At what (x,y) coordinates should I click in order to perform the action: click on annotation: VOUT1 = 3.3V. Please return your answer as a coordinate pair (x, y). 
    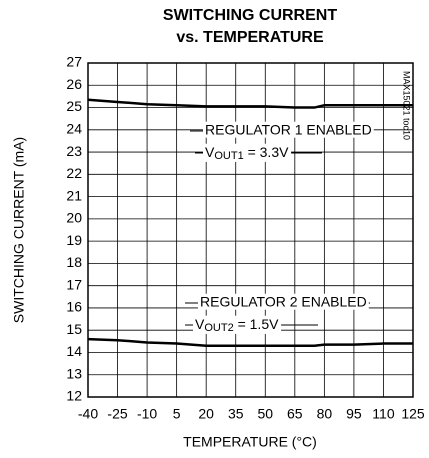
    Looking at the image, I should click on (247, 153).